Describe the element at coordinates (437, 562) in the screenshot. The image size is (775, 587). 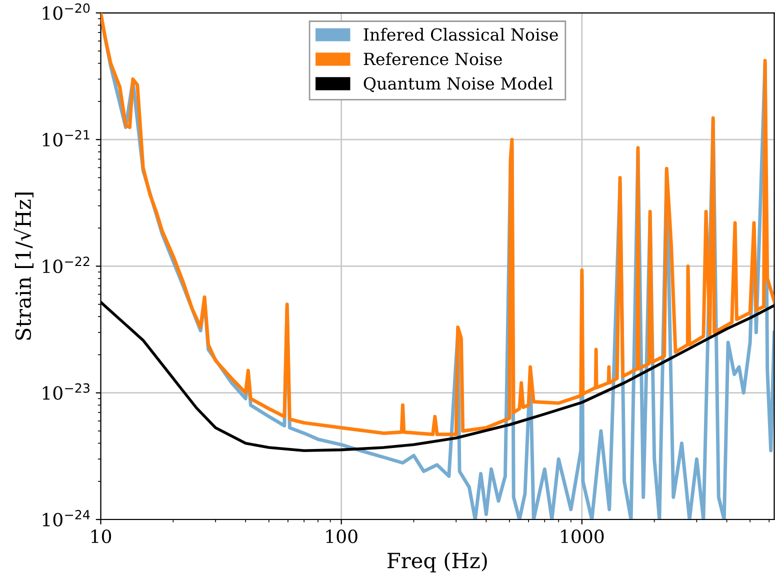
I see `x-axis-title: Freq (Hz)` at that location.